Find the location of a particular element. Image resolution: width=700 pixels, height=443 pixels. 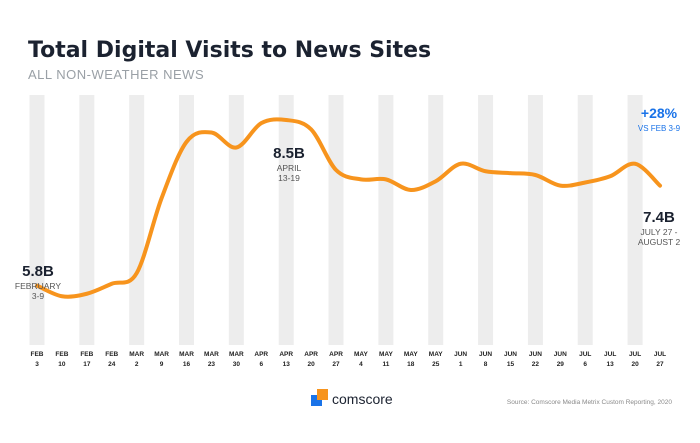

x-tick-day: 11 is located at coordinates (385, 364).